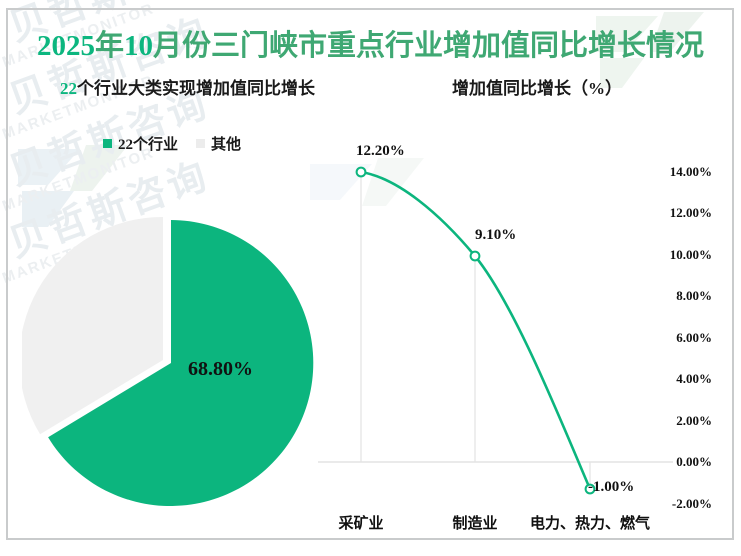 This screenshot has height=556, width=741. I want to click on legend-label-other: 其他, so click(226, 145).